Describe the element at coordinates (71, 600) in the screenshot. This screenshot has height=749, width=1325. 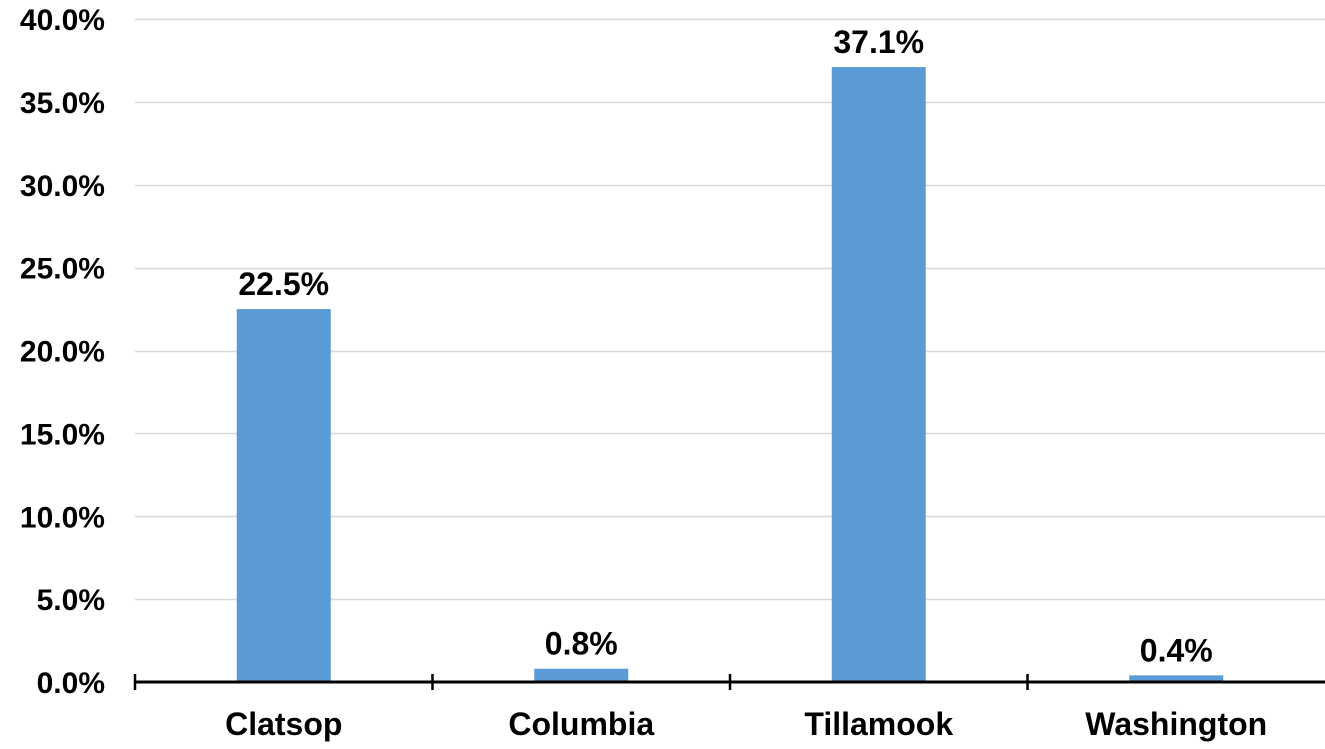
I see `y-tick-label: 5.0%` at that location.